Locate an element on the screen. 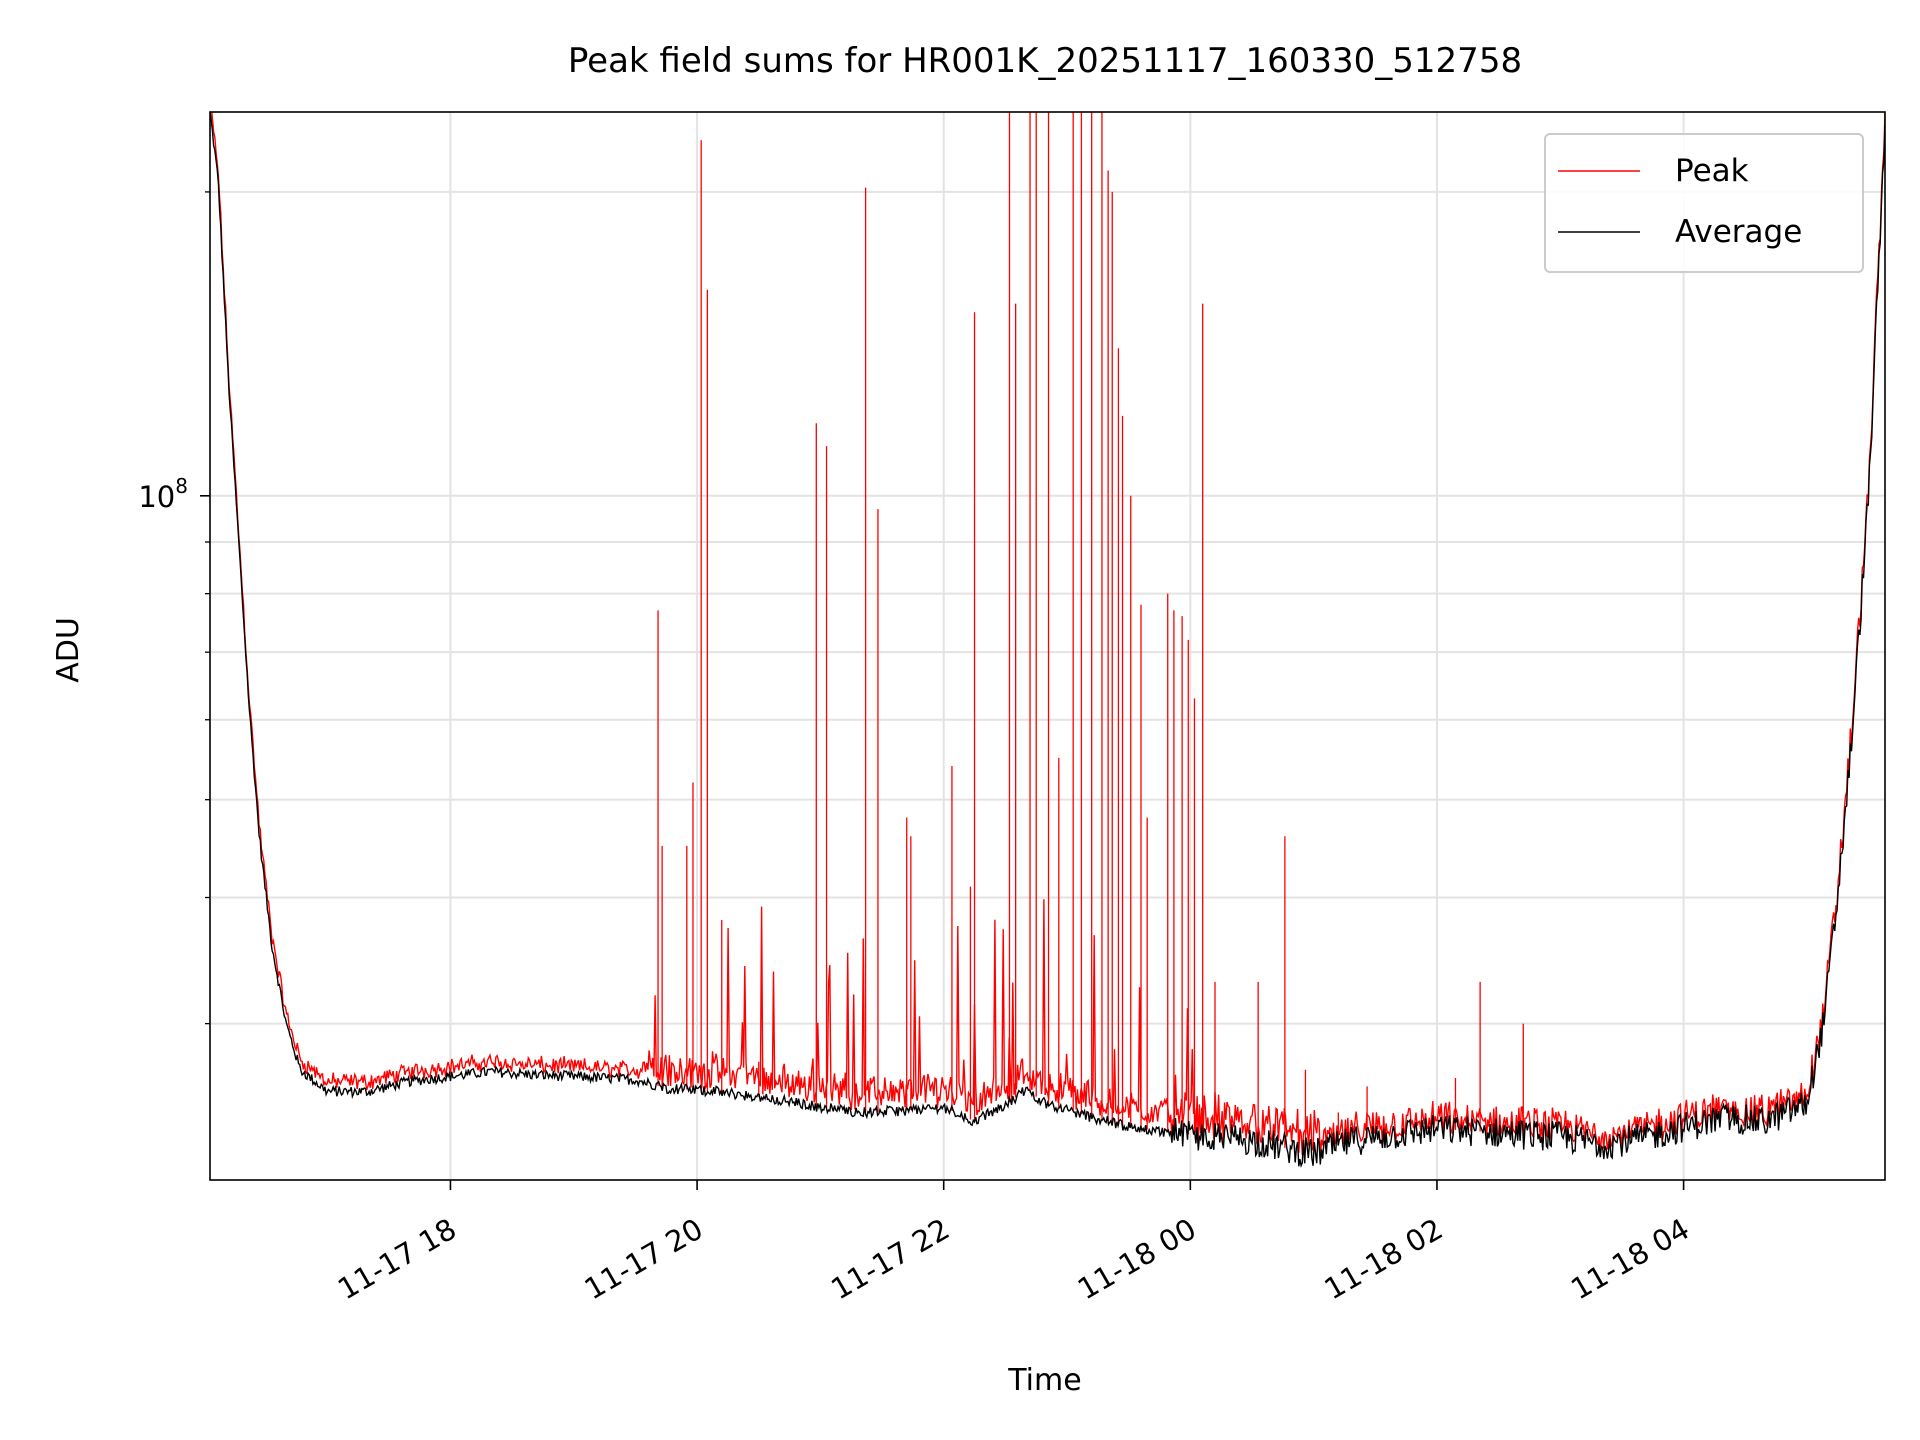 The width and height of the screenshot is (1920, 1440). x-tick-label: 11-18 04 is located at coordinates (1630, 1259).